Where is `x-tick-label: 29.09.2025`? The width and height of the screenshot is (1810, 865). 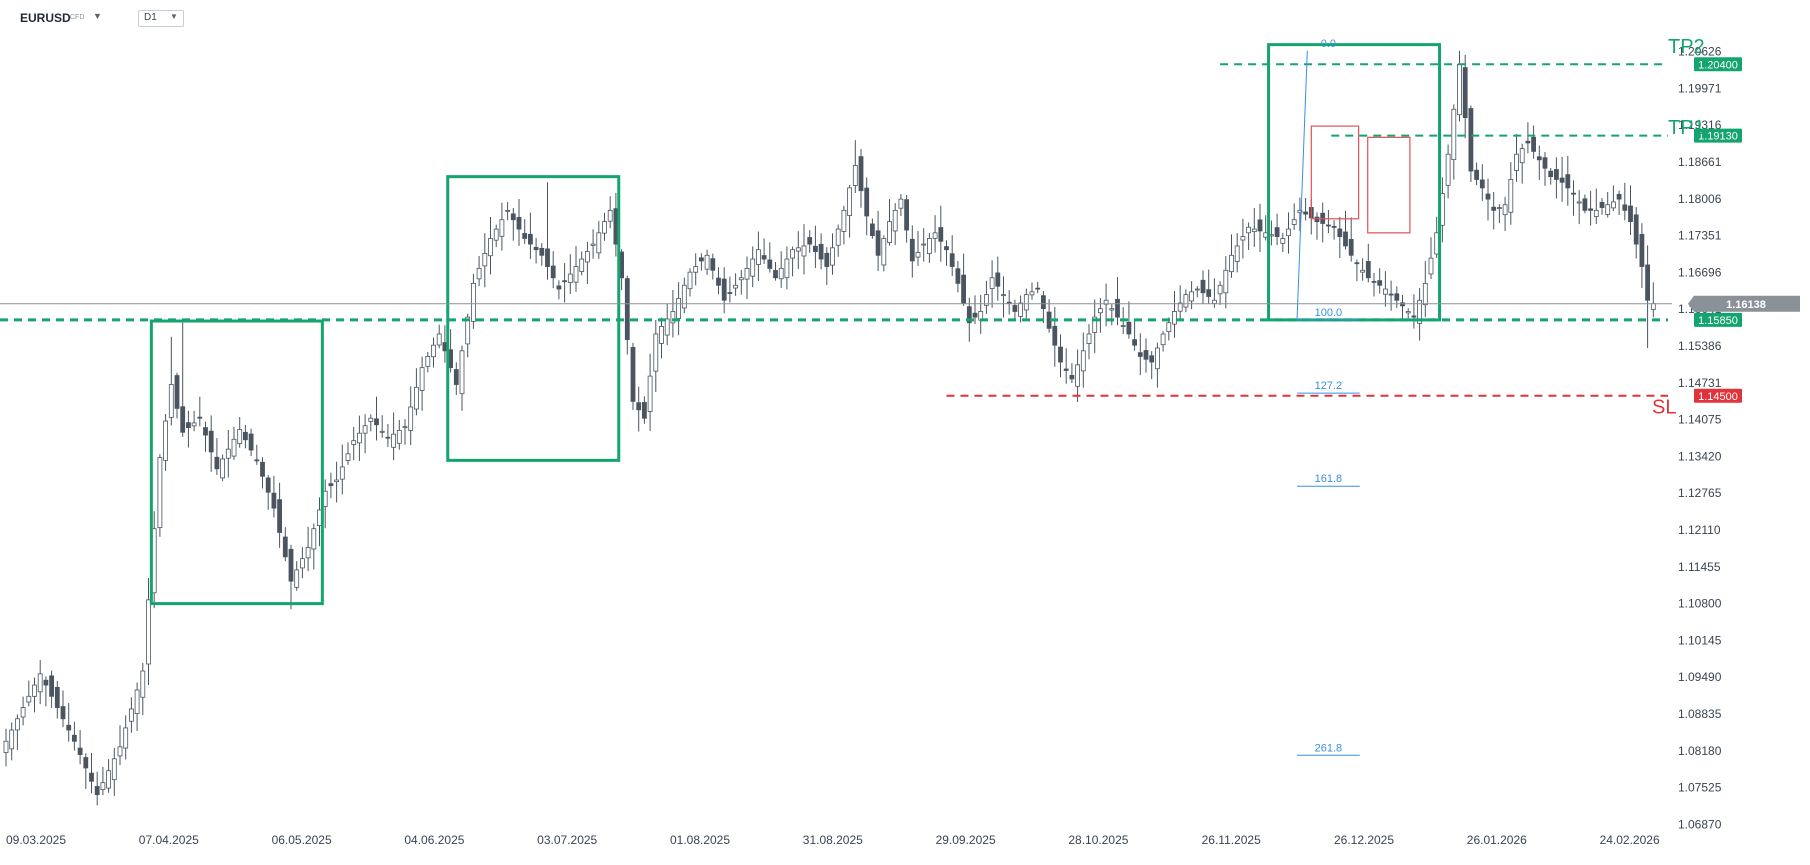 x-tick-label: 29.09.2025 is located at coordinates (966, 840).